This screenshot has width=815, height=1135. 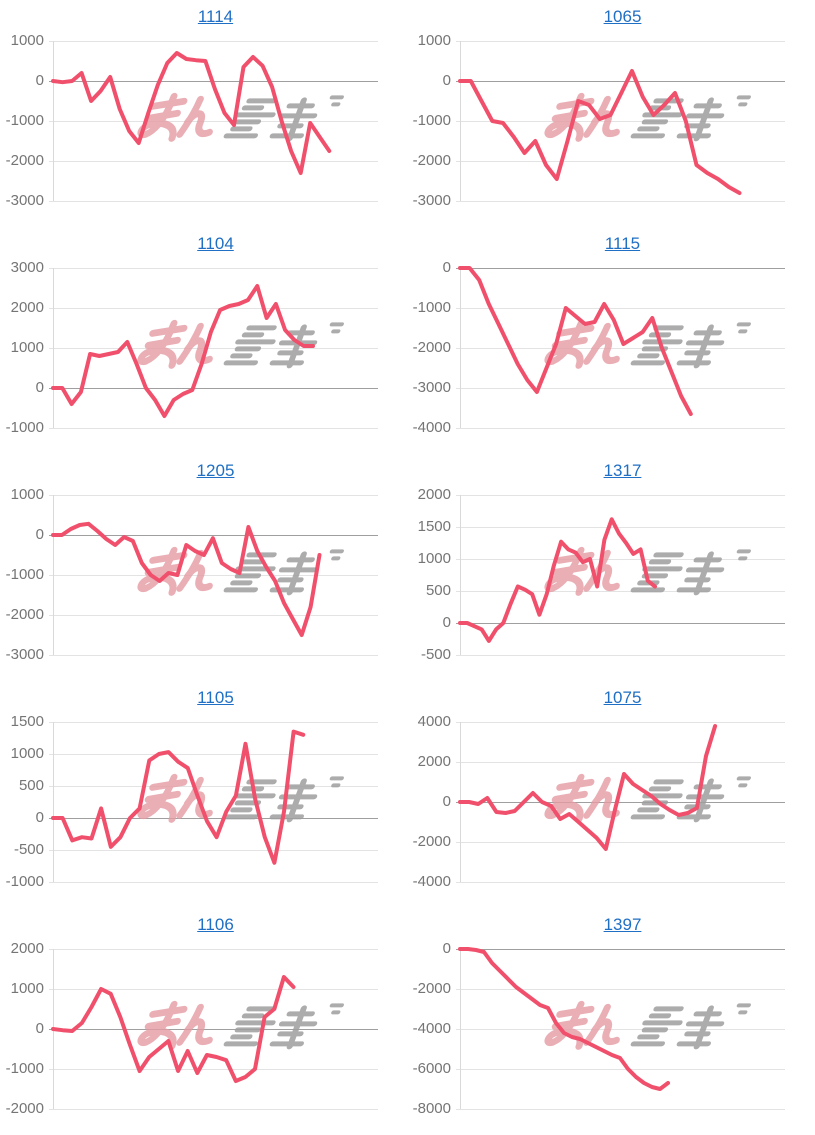 I want to click on chart-cell: 1205 1000 0 -1000 -2000 -3000, so click(x=203, y=567).